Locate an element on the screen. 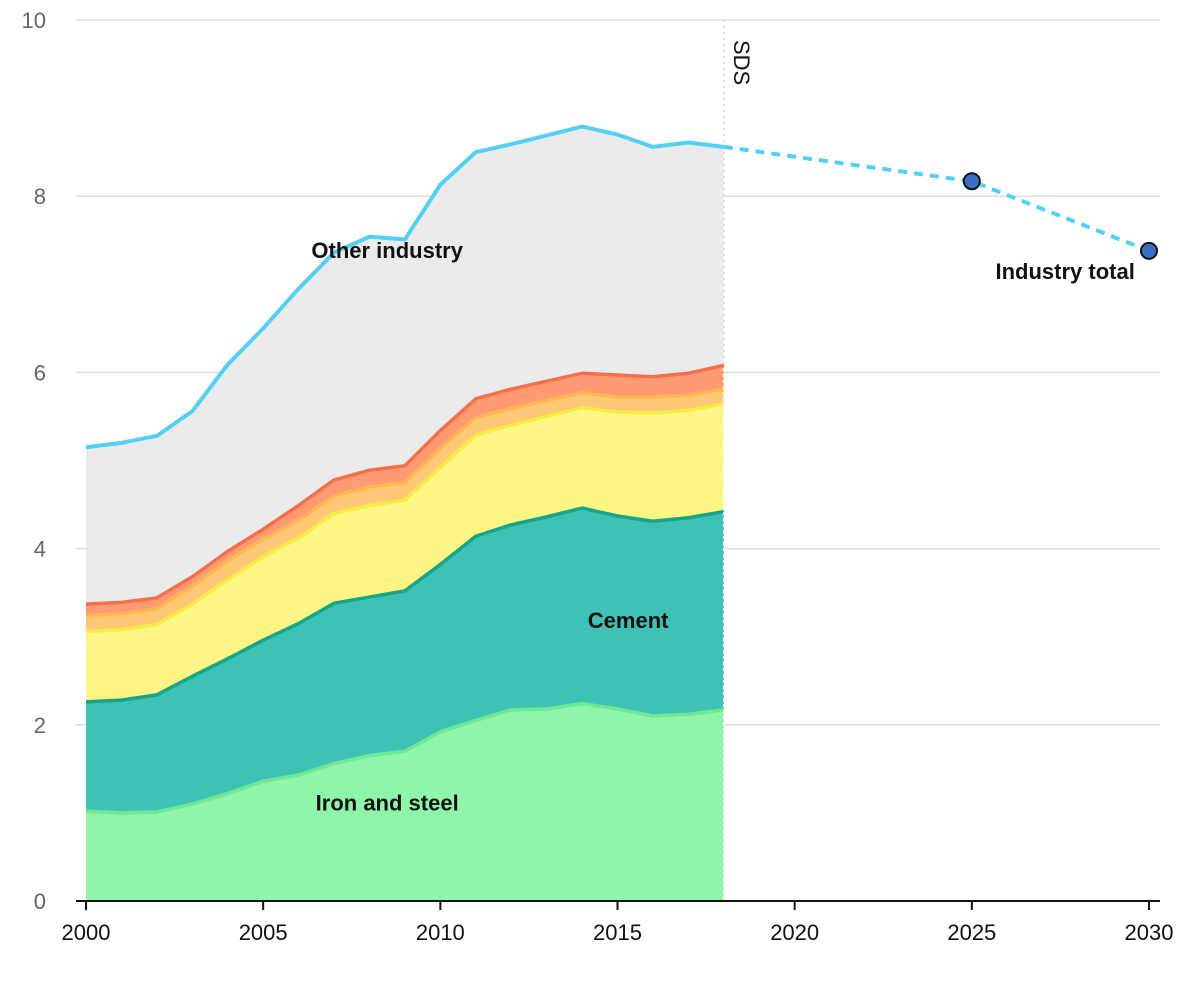 The image size is (1200, 1000). x-tick-label-2000: 2000 is located at coordinates (86, 932).